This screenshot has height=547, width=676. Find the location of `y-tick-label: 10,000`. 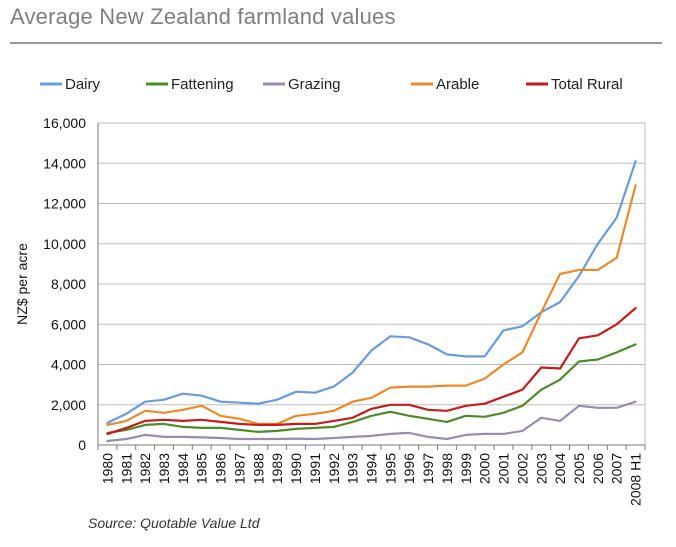

y-tick-label: 10,000 is located at coordinates (64, 244).